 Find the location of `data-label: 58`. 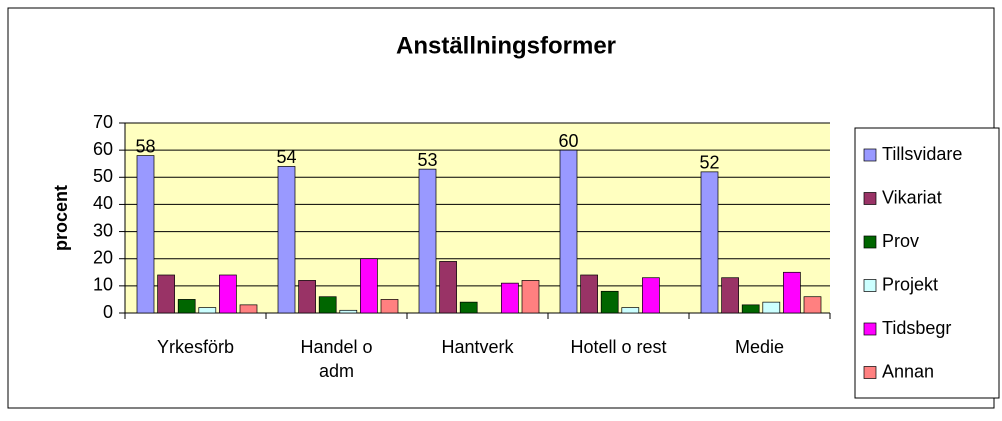

data-label: 58 is located at coordinates (145, 146).